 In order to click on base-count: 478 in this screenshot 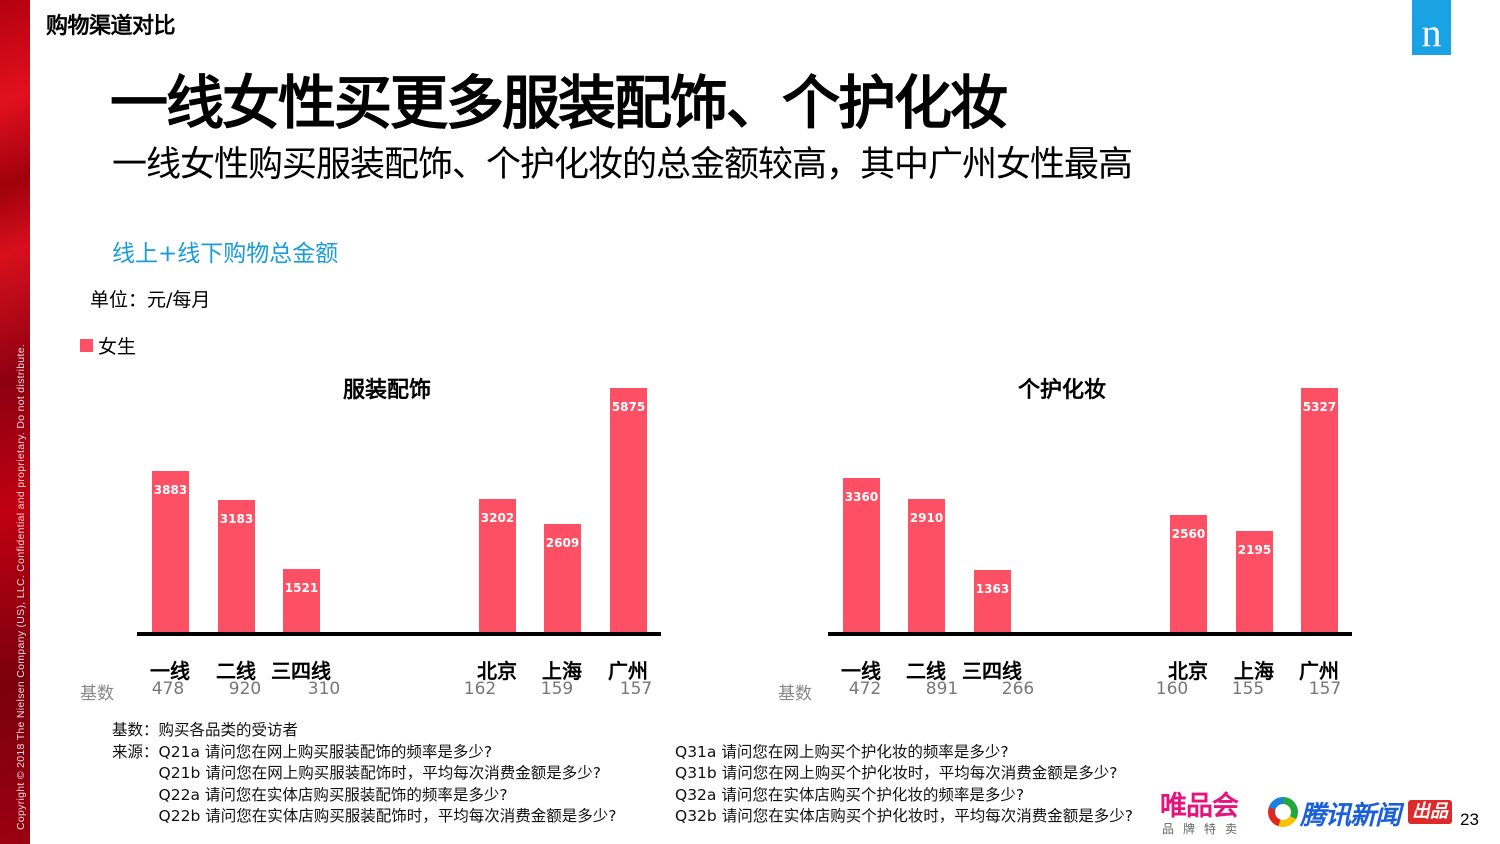, I will do `click(168, 689)`.